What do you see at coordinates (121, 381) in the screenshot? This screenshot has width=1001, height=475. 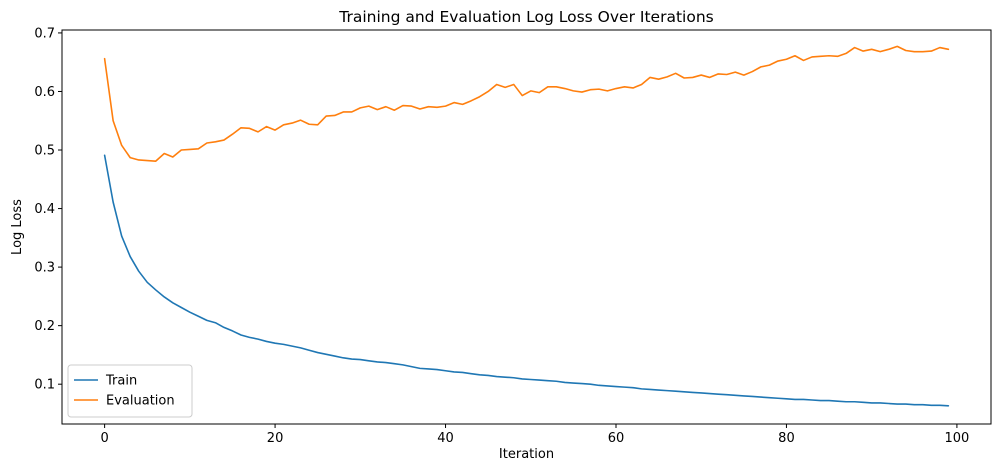 I see `legend-label-train: Train` at bounding box center [121, 381].